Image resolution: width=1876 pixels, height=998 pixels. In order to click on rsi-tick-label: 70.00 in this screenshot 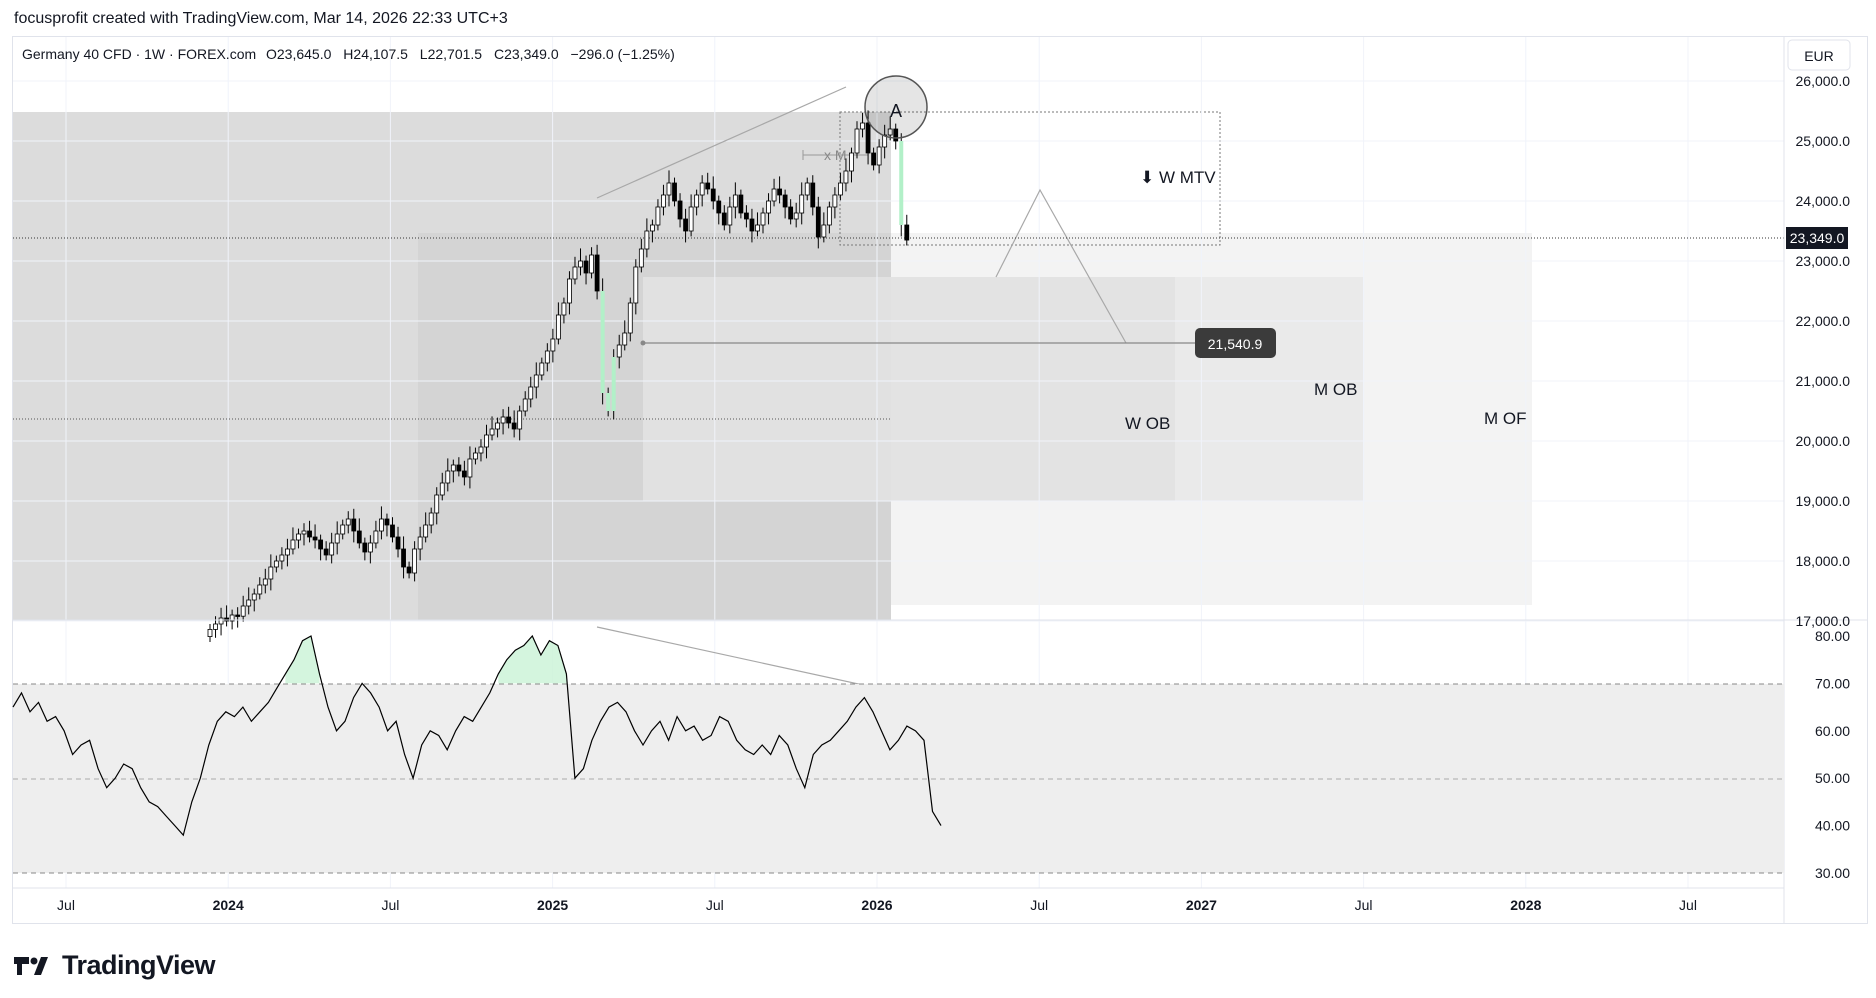, I will do `click(1832, 683)`.